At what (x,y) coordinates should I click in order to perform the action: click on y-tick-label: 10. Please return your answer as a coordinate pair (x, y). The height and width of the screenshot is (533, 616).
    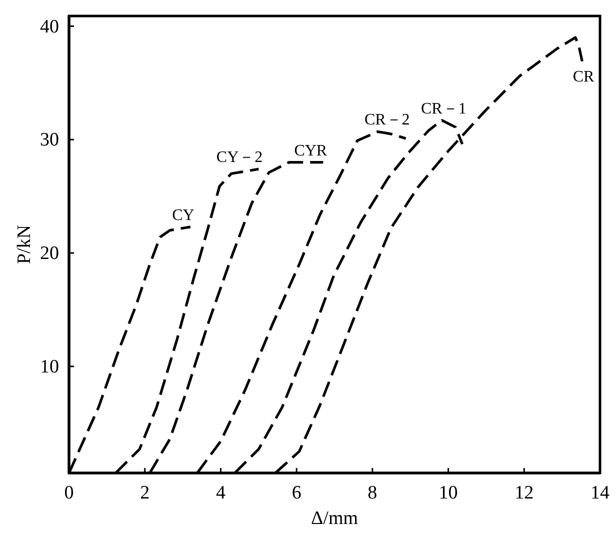
    Looking at the image, I should click on (49, 367).